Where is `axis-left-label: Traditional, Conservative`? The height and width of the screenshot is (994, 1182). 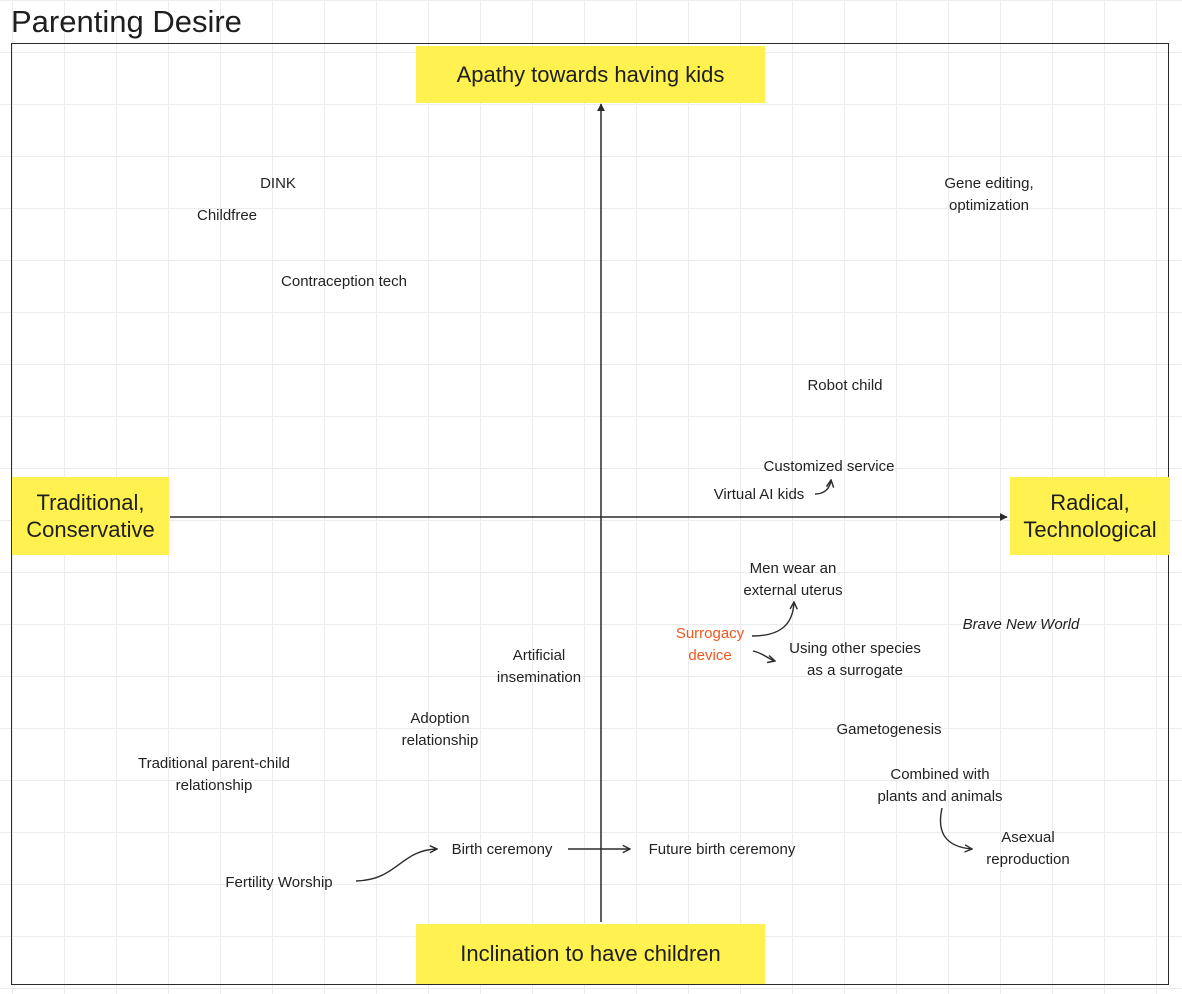 axis-left-label: Traditional, Conservative is located at coordinates (90, 516).